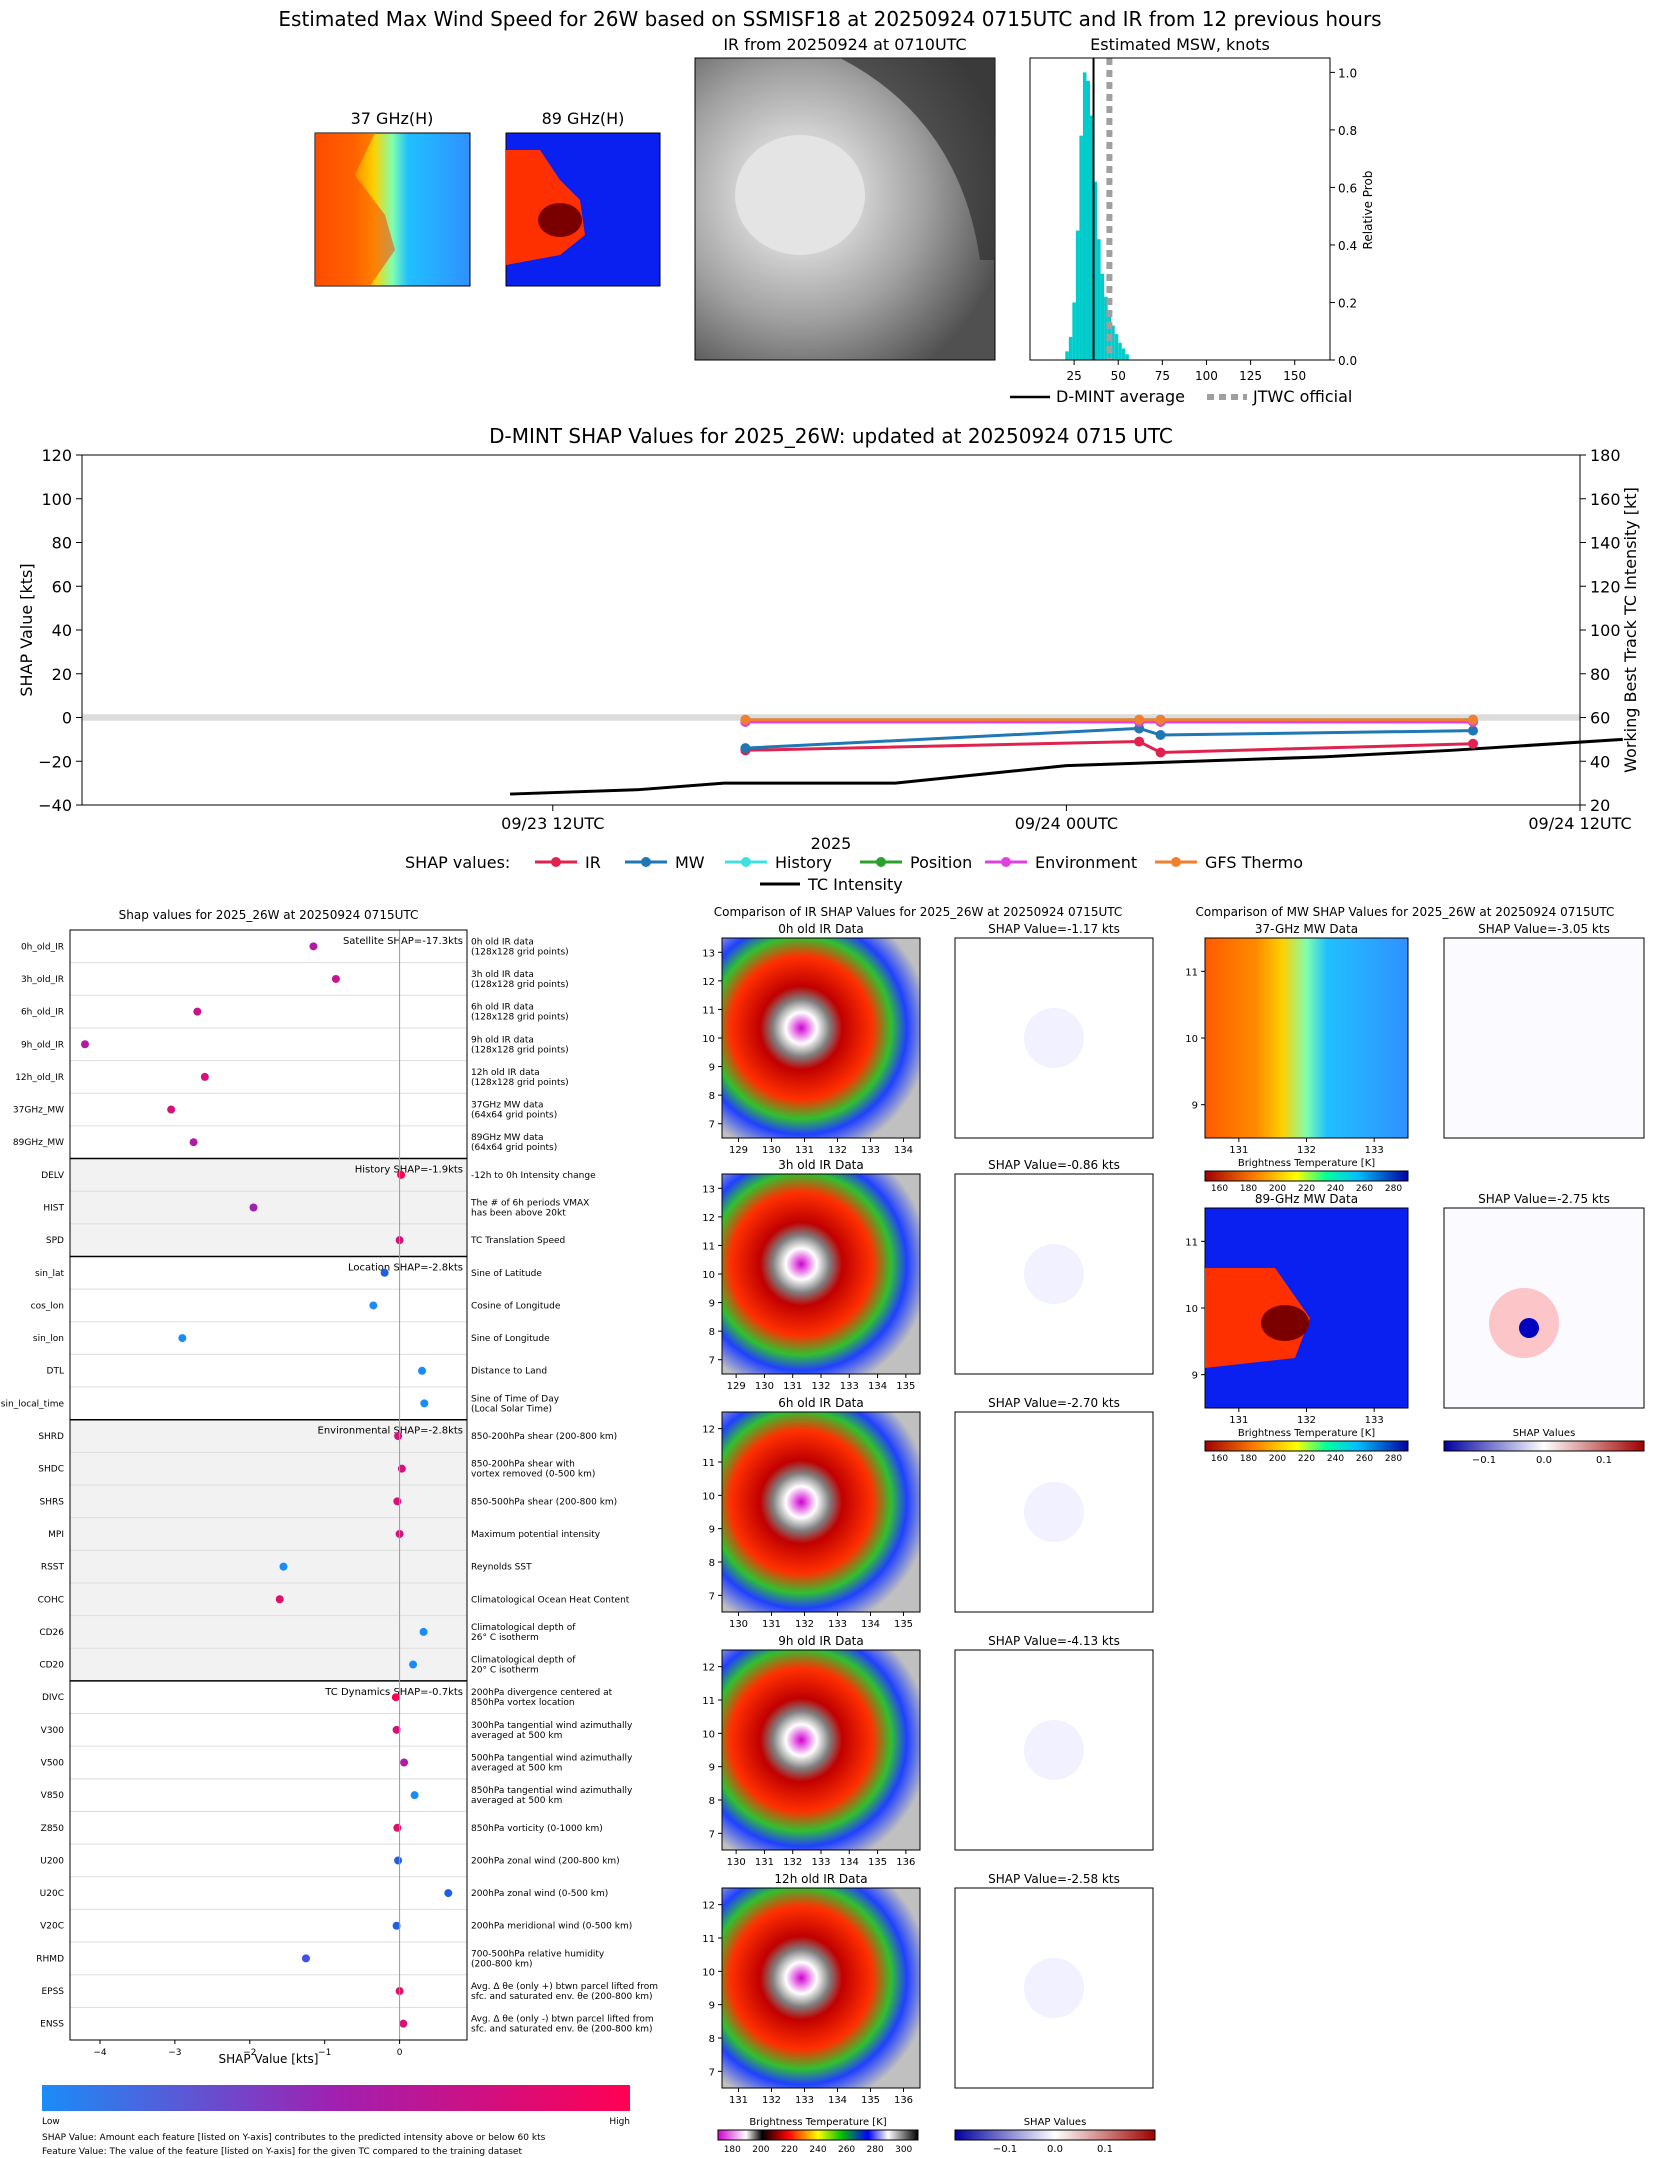 Image resolution: width=1655 pixels, height=2158 pixels. Describe the element at coordinates (518, 1214) in the screenshot. I see `feature-description: has been above 20kt` at that location.